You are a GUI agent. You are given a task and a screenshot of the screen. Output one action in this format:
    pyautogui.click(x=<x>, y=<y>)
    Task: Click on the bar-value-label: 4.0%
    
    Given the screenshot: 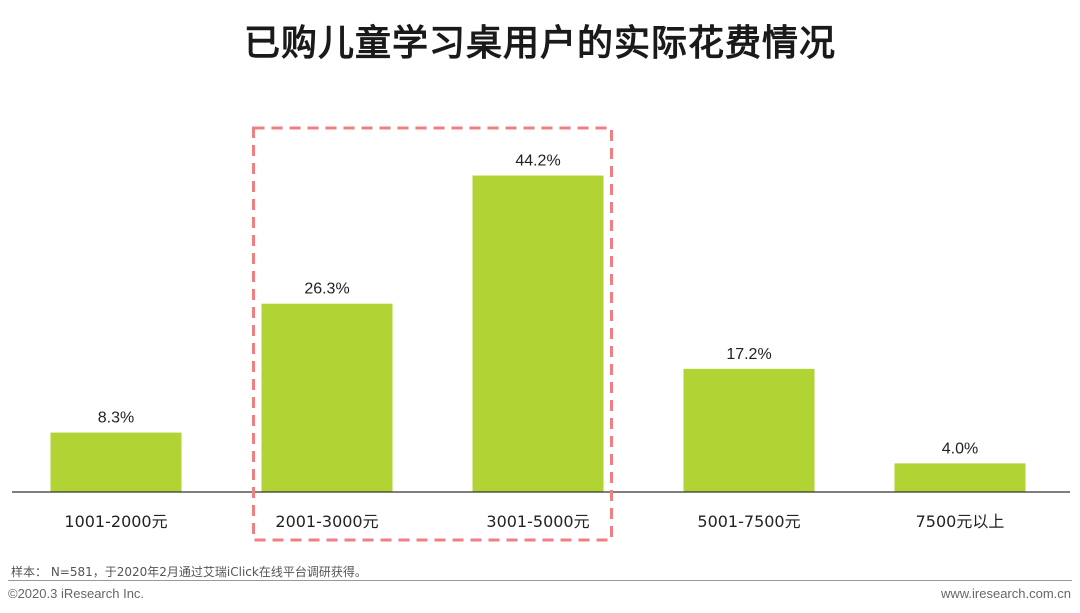 What is the action you would take?
    pyautogui.click(x=960, y=448)
    